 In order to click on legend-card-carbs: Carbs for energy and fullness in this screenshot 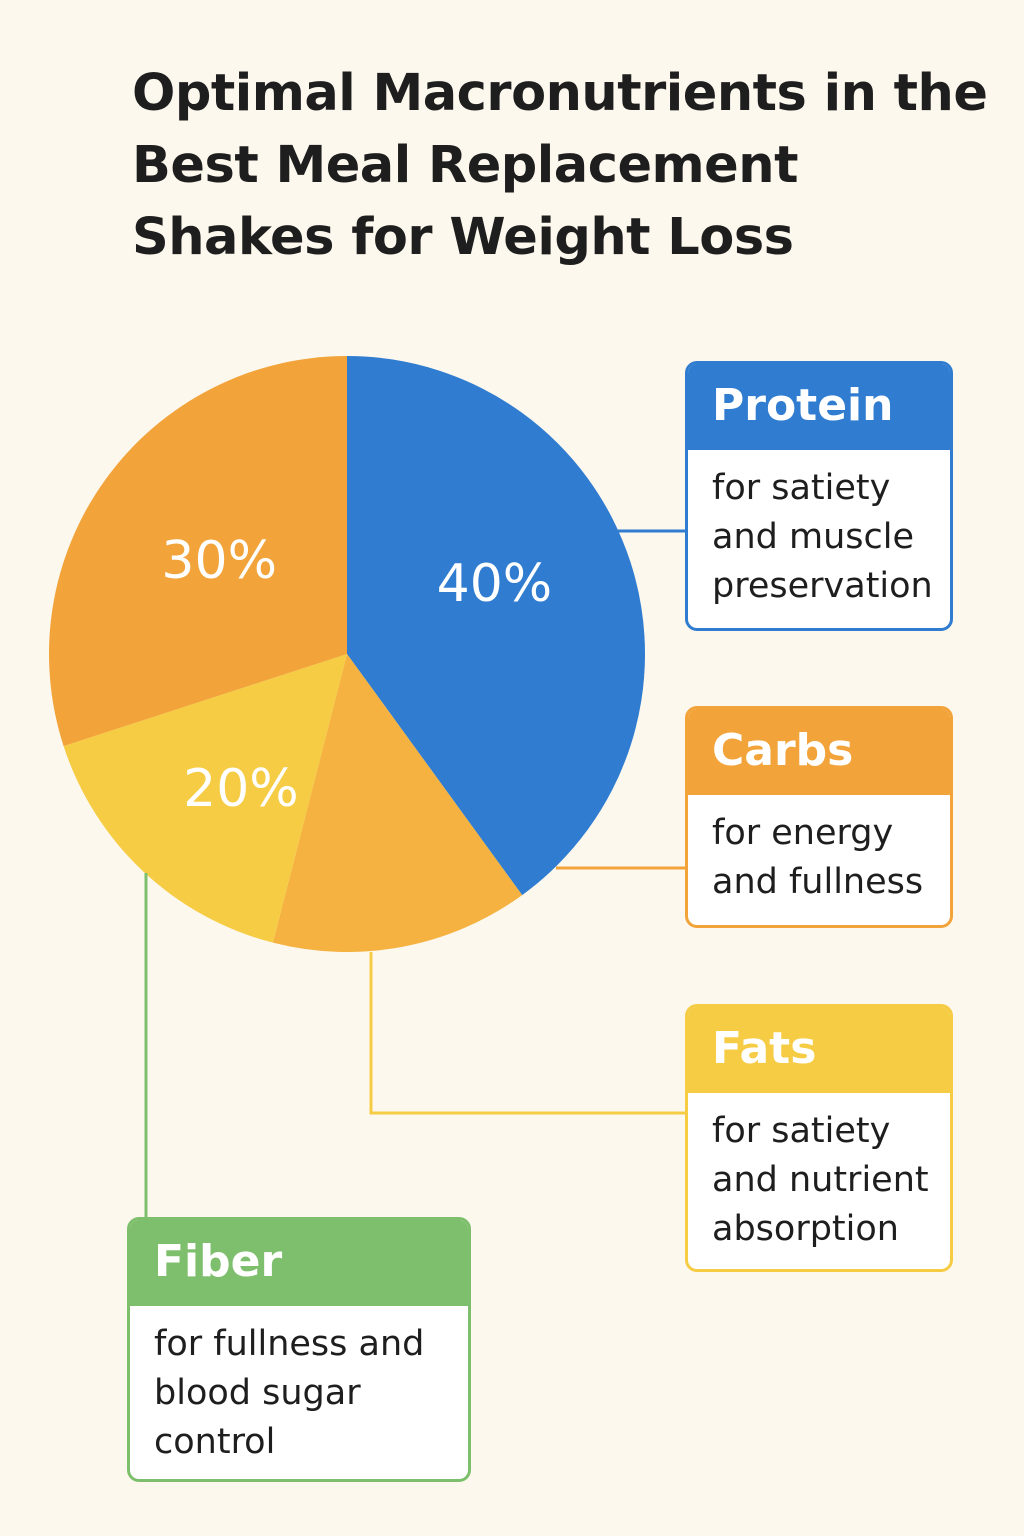, I will do `click(819, 817)`.